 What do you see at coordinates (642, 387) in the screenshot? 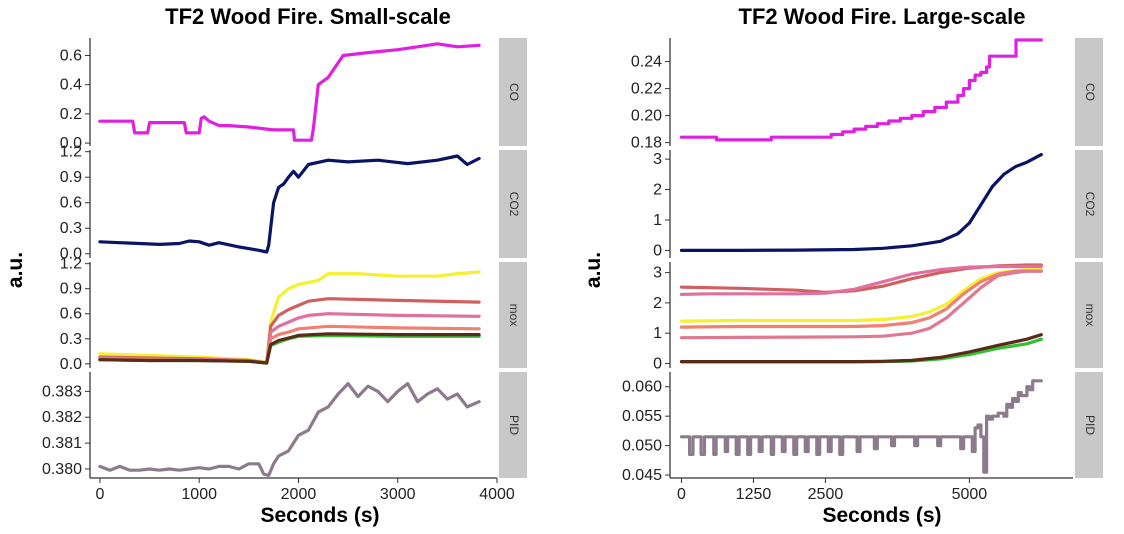
I see `y-tick-label: 0.060` at bounding box center [642, 387].